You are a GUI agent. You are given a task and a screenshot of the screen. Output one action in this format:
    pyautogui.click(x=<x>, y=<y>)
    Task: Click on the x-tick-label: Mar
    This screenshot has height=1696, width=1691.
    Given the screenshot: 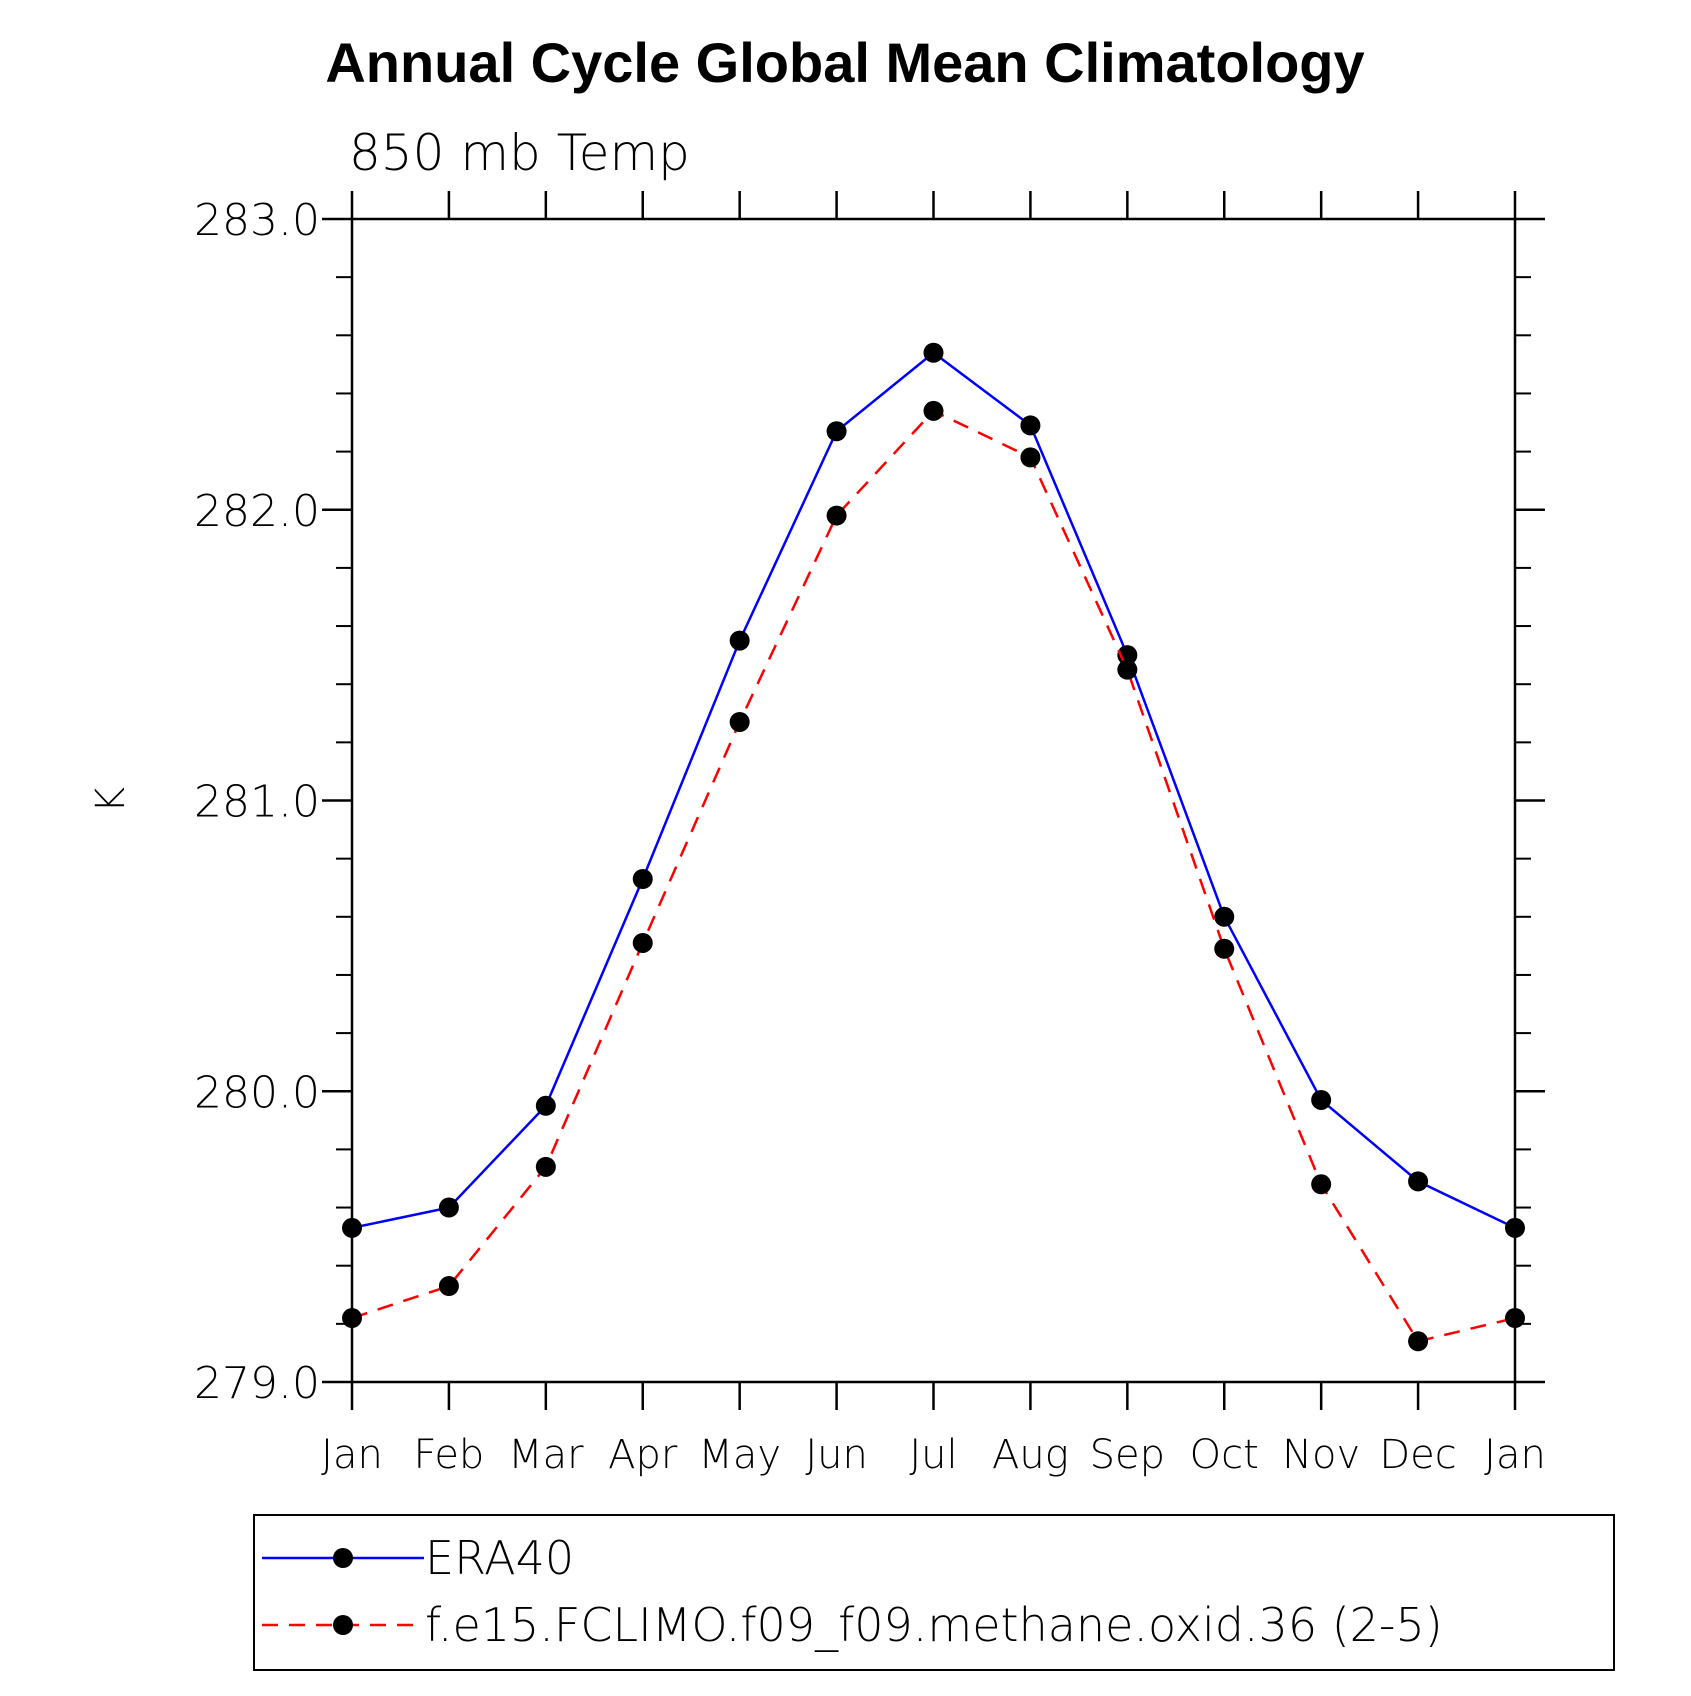 What is the action you would take?
    pyautogui.click(x=546, y=1455)
    